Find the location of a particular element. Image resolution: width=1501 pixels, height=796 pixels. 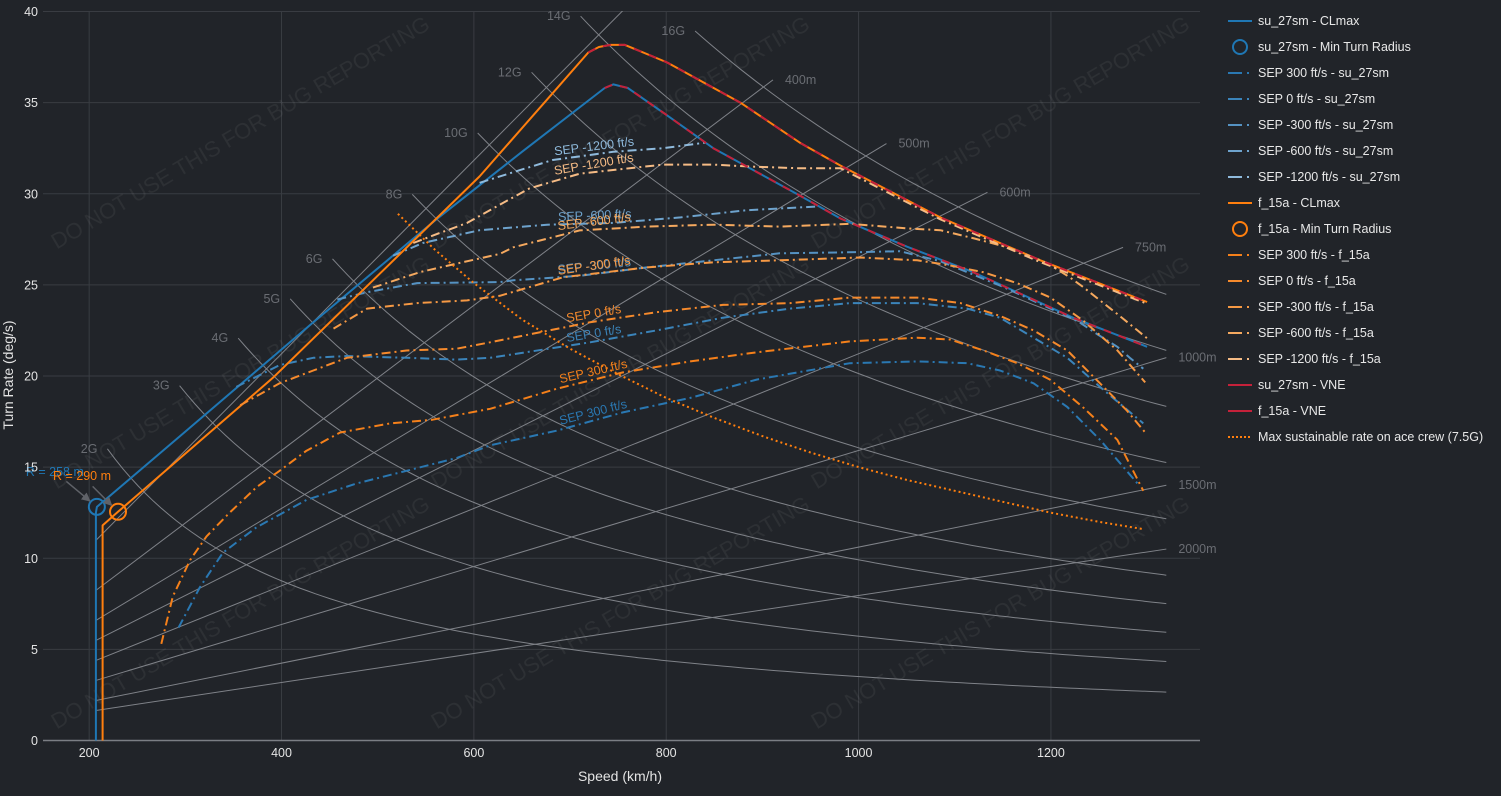

turn-radius-label: 1000m is located at coordinates (1197, 358).